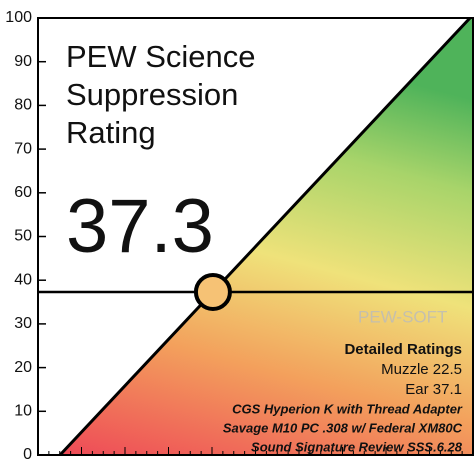  What do you see at coordinates (212, 291) in the screenshot?
I see `rating-marker` at bounding box center [212, 291].